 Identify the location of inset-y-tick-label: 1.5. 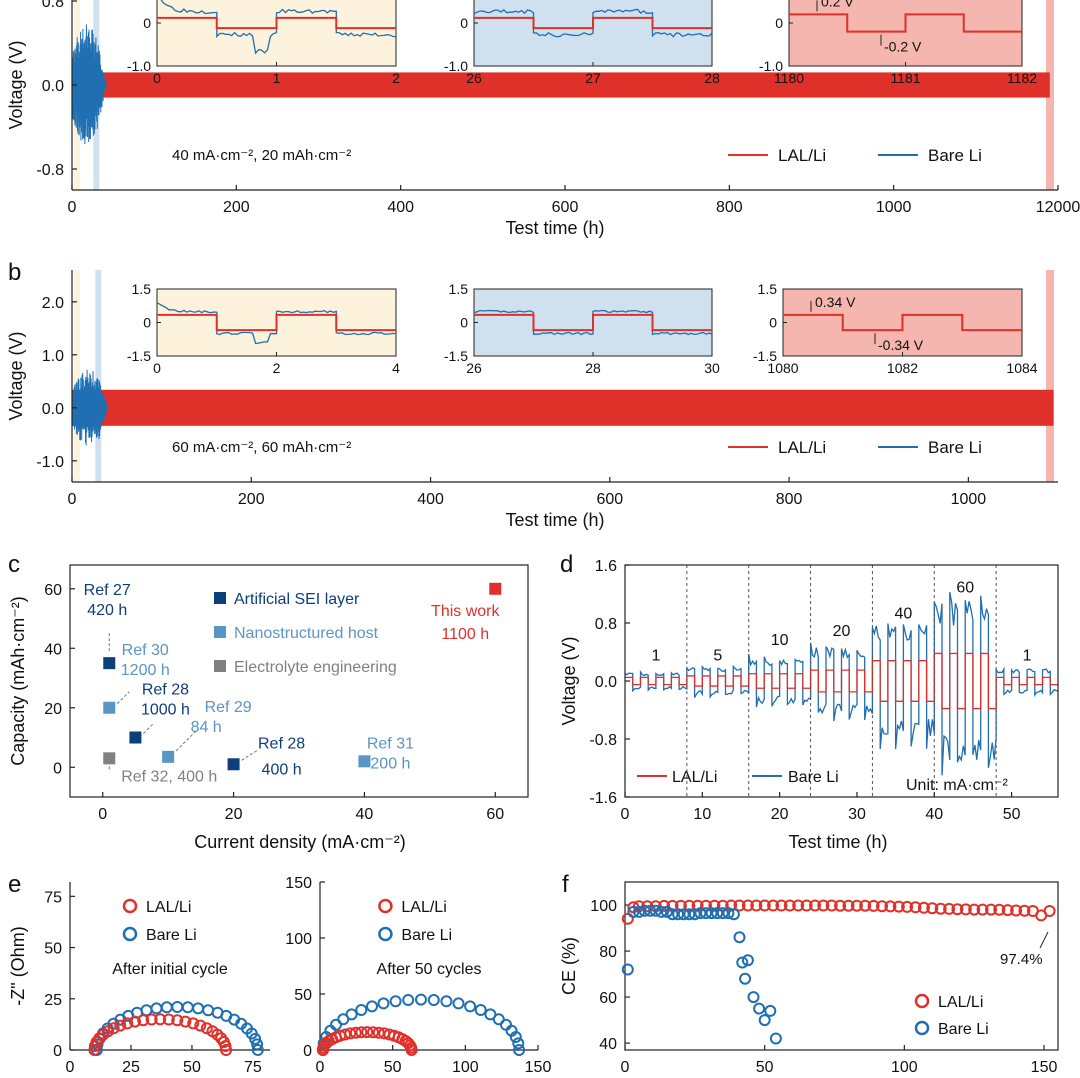
(768, 289).